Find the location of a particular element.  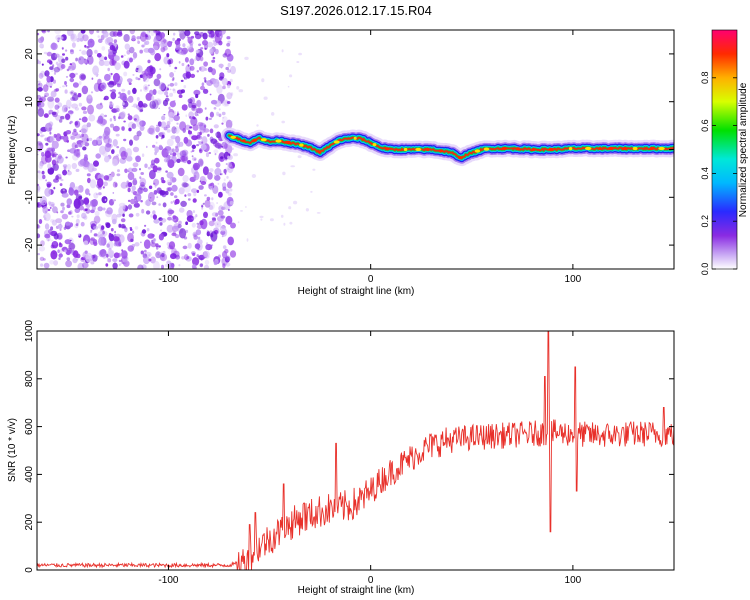

signal-ridge is located at coordinates (447, 147).